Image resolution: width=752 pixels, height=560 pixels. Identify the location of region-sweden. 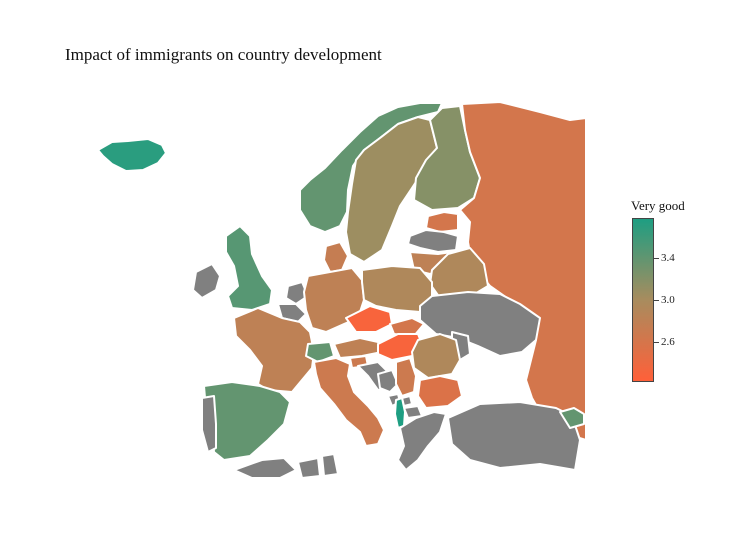
(391, 189).